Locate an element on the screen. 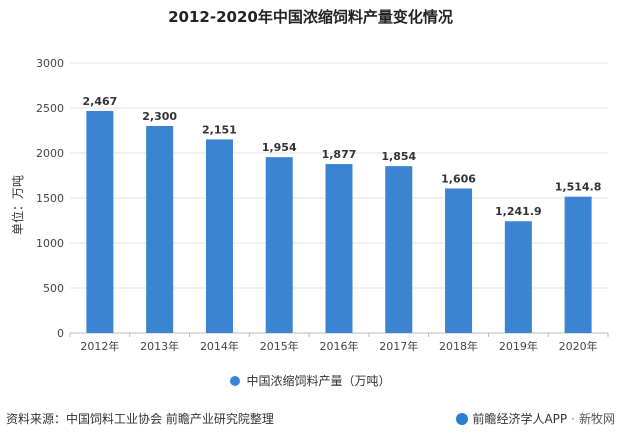 The height and width of the screenshot is (437, 621). brand-icon is located at coordinates (462, 418).